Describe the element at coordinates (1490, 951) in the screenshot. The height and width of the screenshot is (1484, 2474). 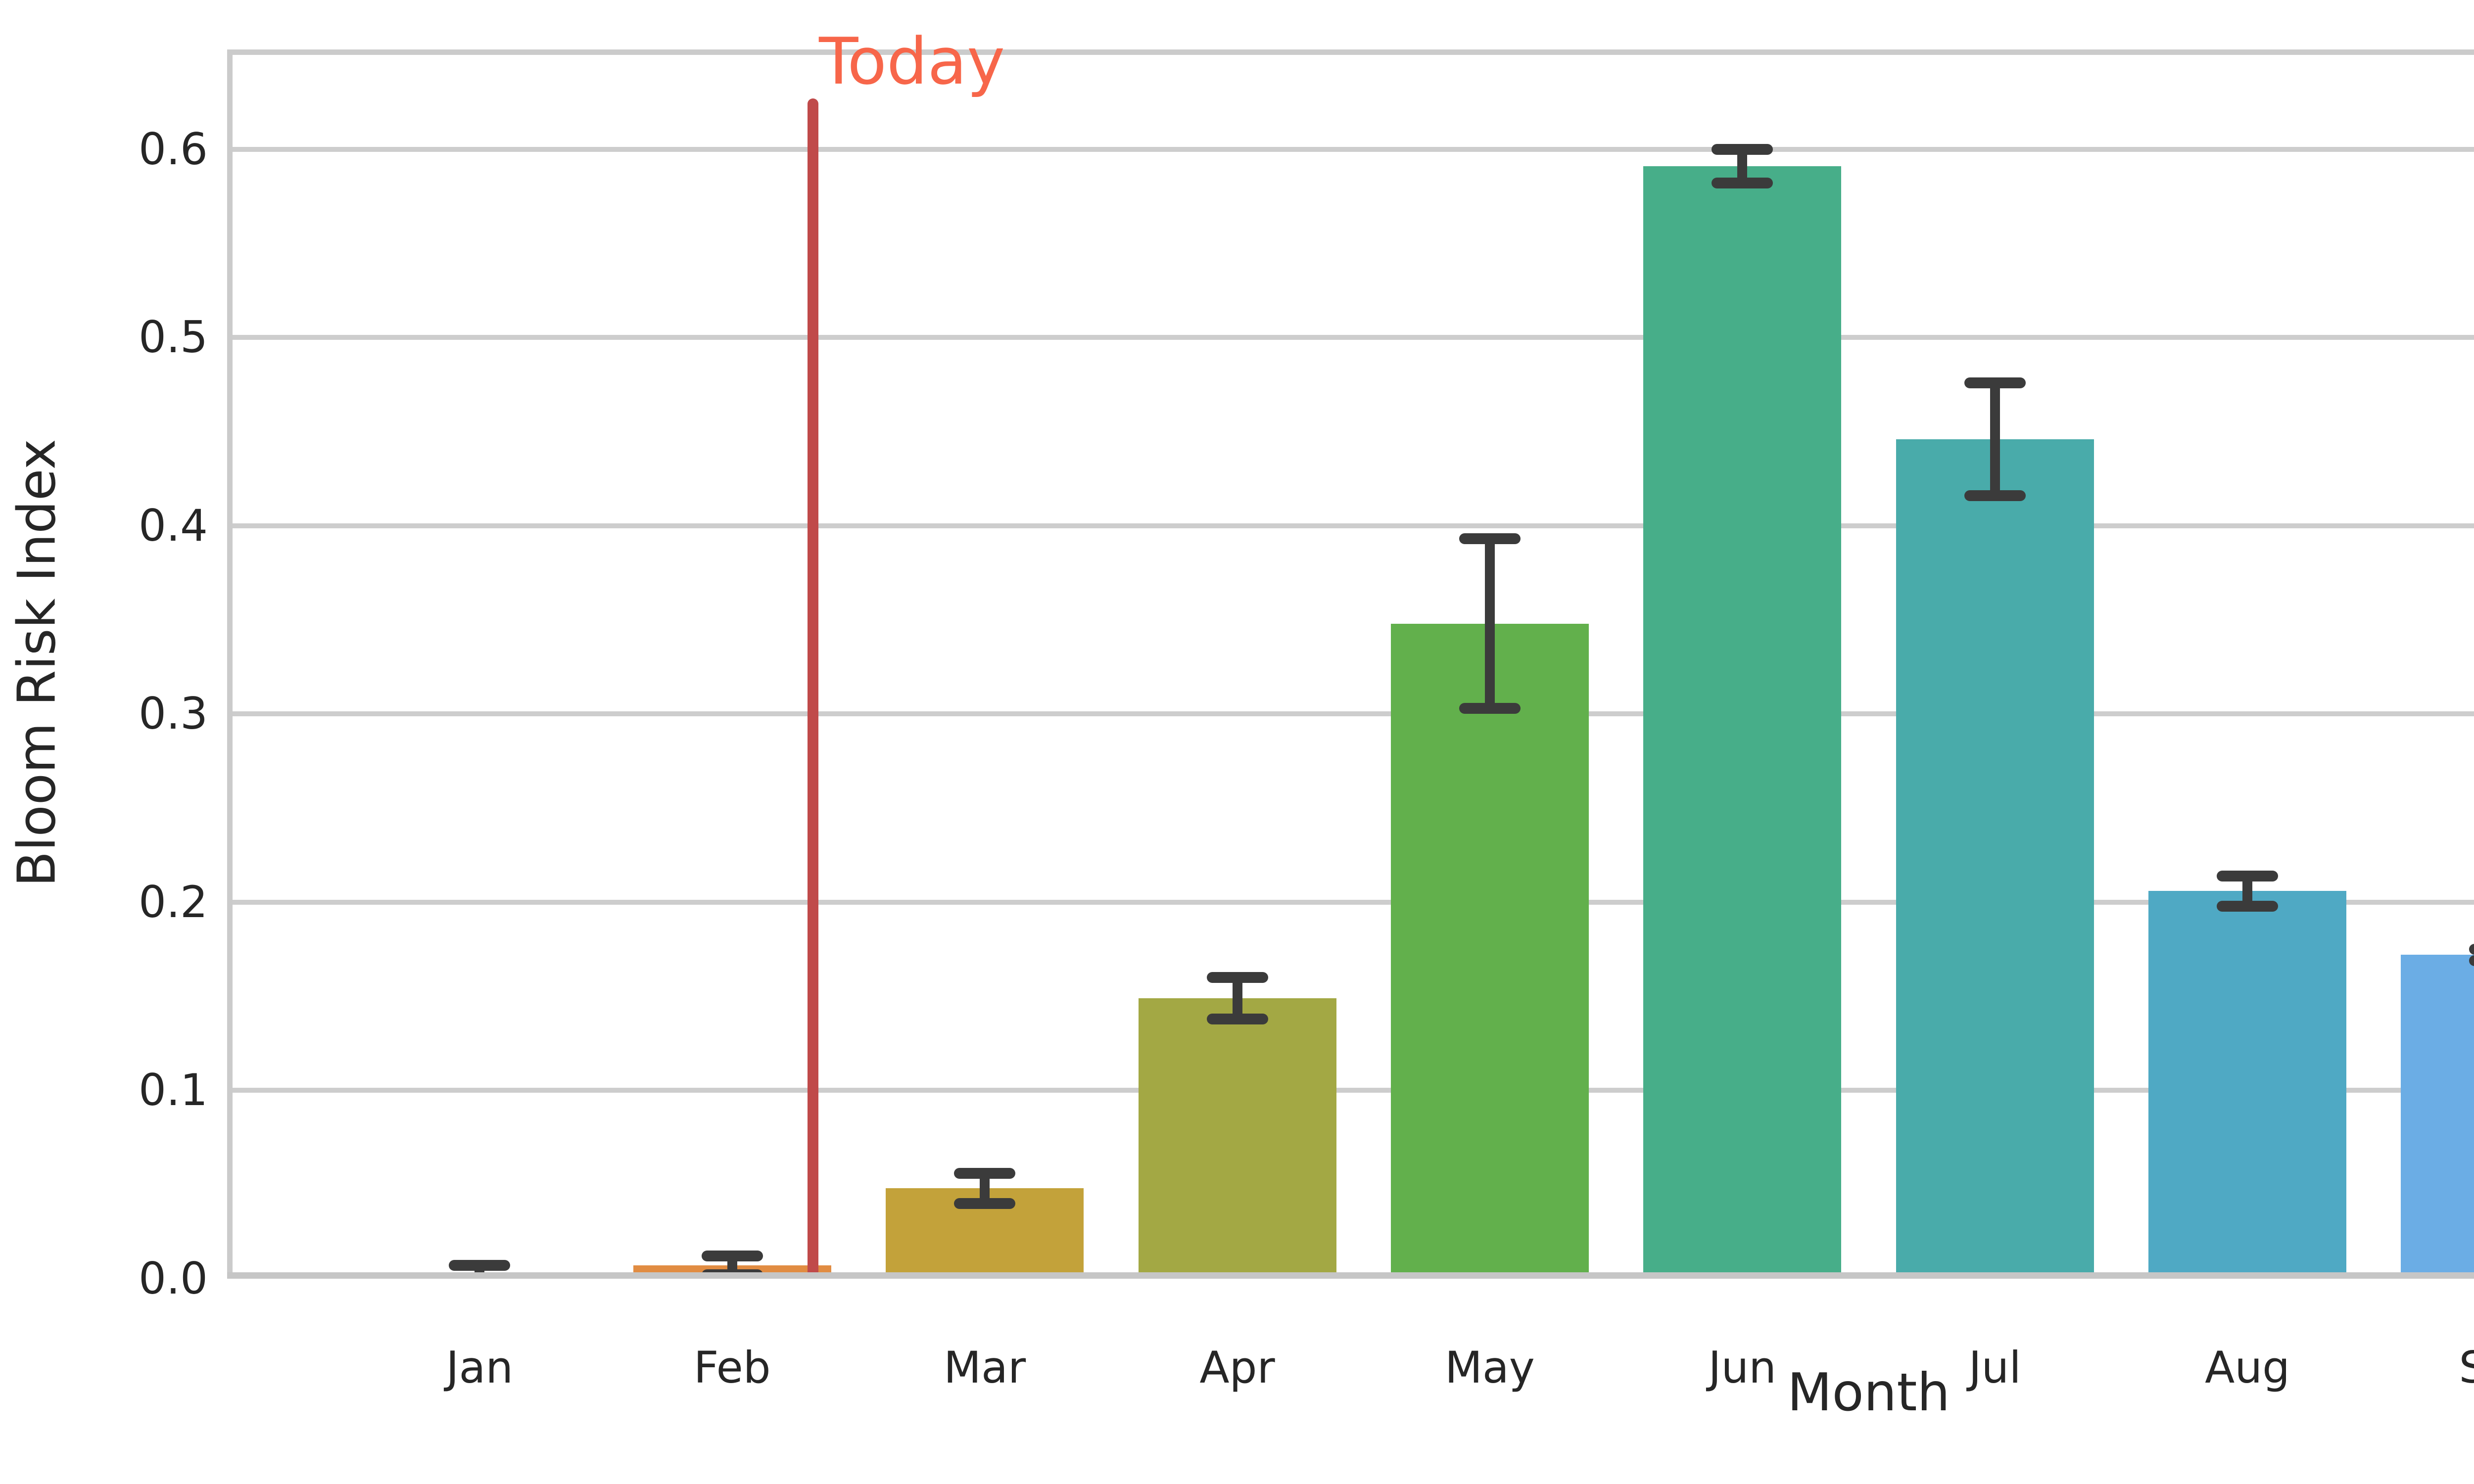
I see `bar-may` at that location.